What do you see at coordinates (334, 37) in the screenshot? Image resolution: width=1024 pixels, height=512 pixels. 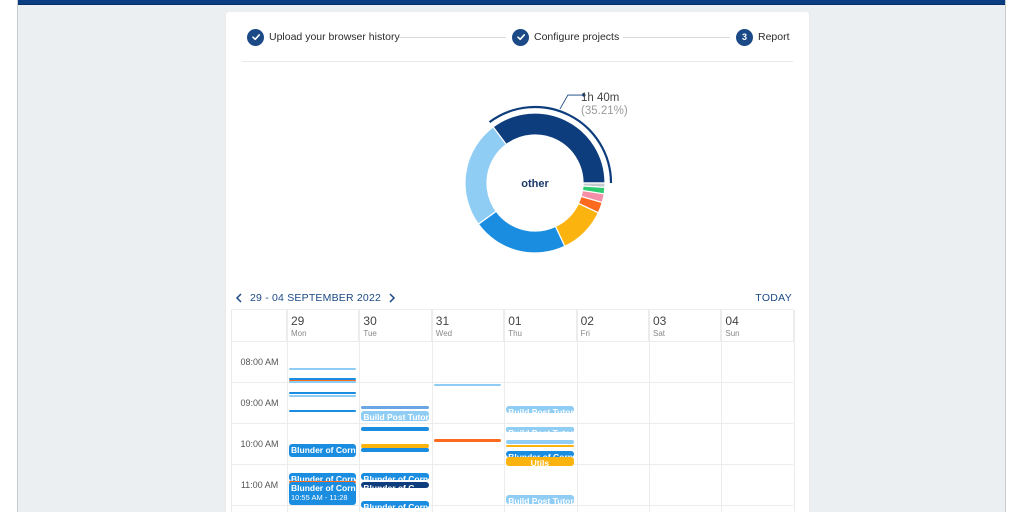 I see `step-label: Upload your browser history` at bounding box center [334, 37].